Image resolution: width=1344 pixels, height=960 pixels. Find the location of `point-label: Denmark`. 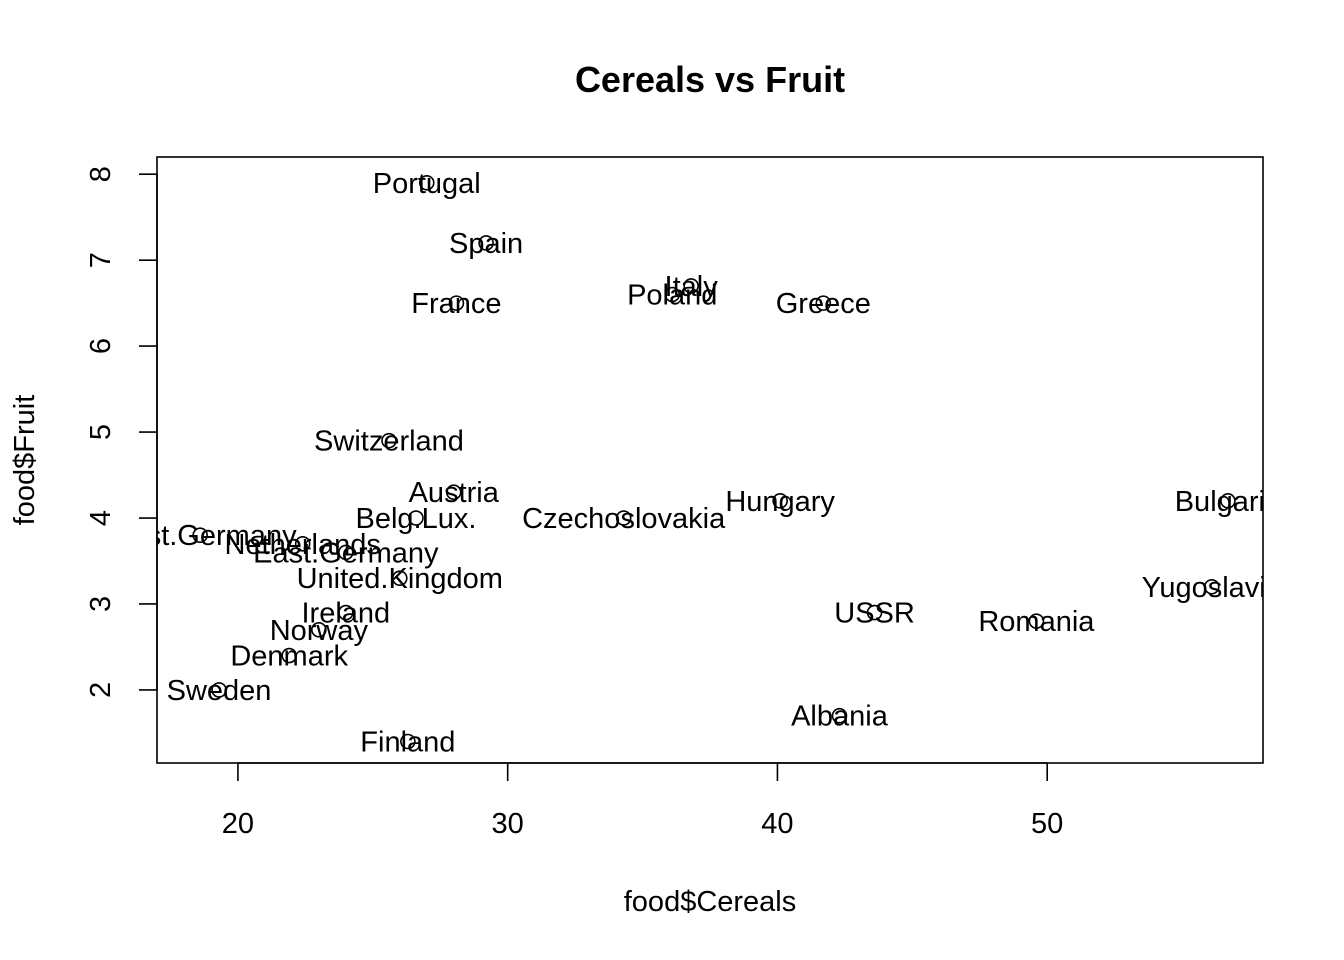

point-label: Denmark is located at coordinates (289, 657).